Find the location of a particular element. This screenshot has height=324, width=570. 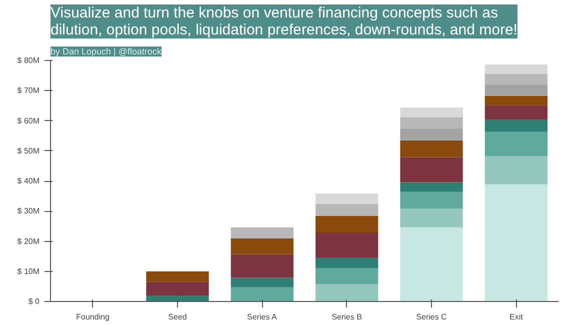

y-tick-label: $ 50M is located at coordinates (28, 151).